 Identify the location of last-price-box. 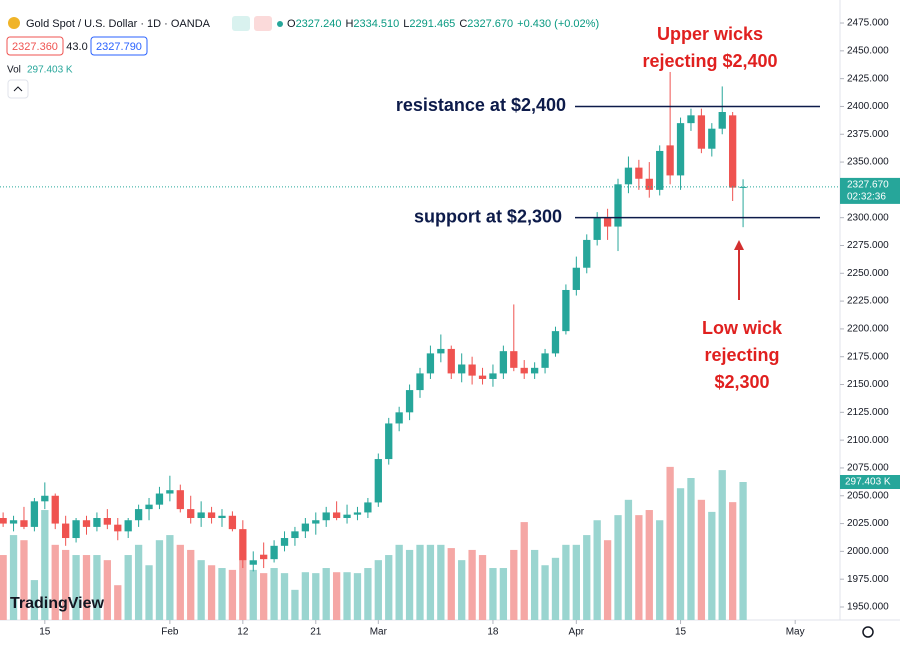
(870, 190).